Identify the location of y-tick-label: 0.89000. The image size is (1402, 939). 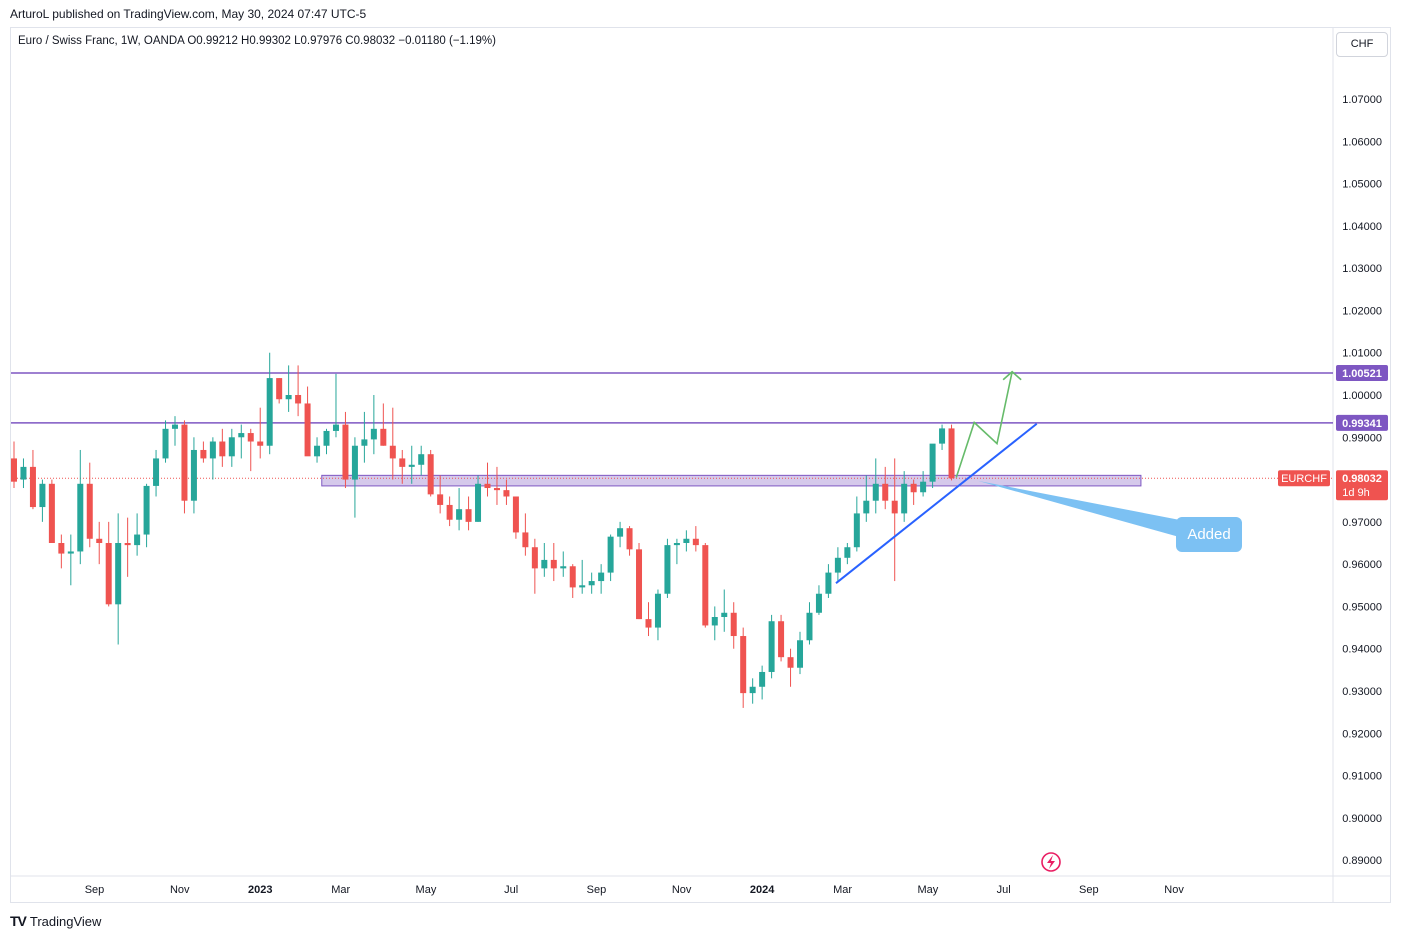
(1362, 861).